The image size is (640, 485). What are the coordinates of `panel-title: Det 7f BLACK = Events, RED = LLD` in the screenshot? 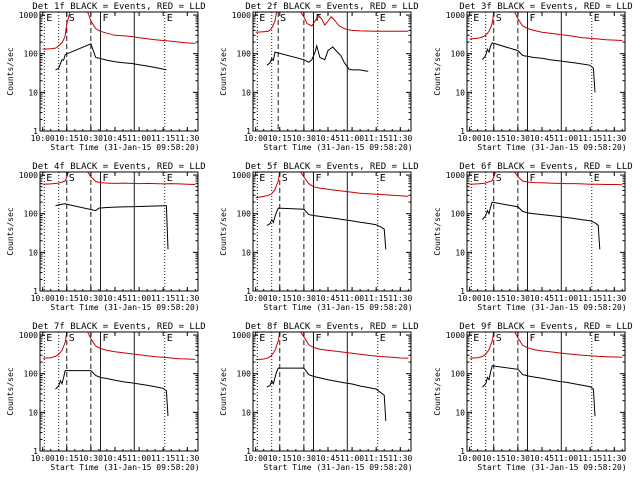 It's located at (118, 327).